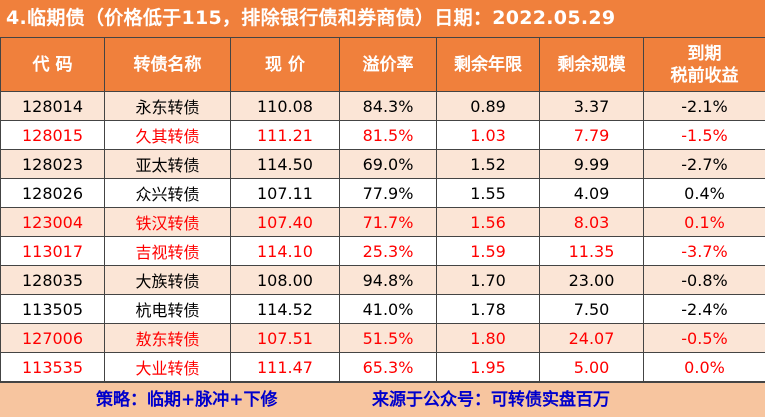  I want to click on header-premium: 溢价率, so click(388, 65).